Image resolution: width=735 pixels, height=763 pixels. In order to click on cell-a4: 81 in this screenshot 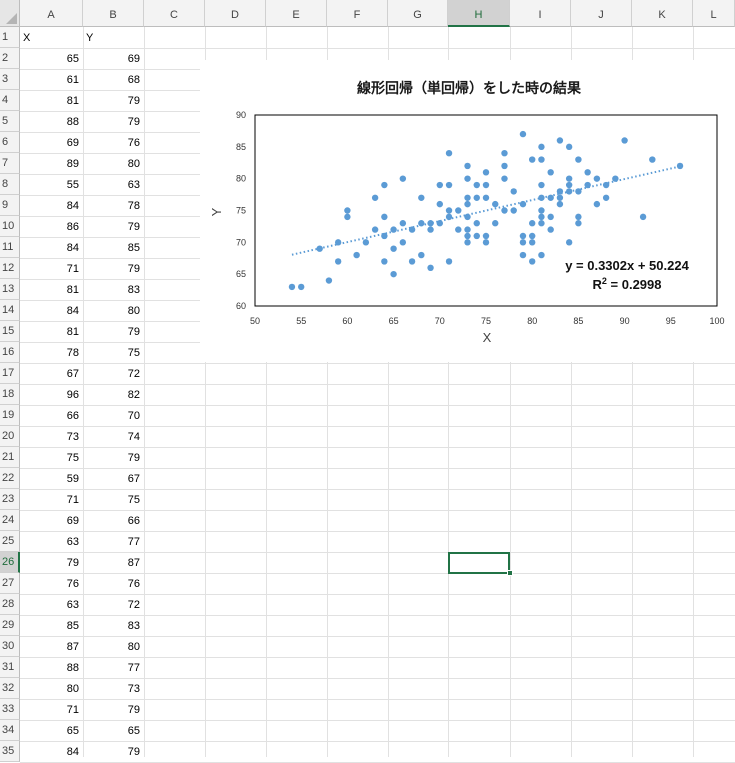, I will do `click(72, 101)`.